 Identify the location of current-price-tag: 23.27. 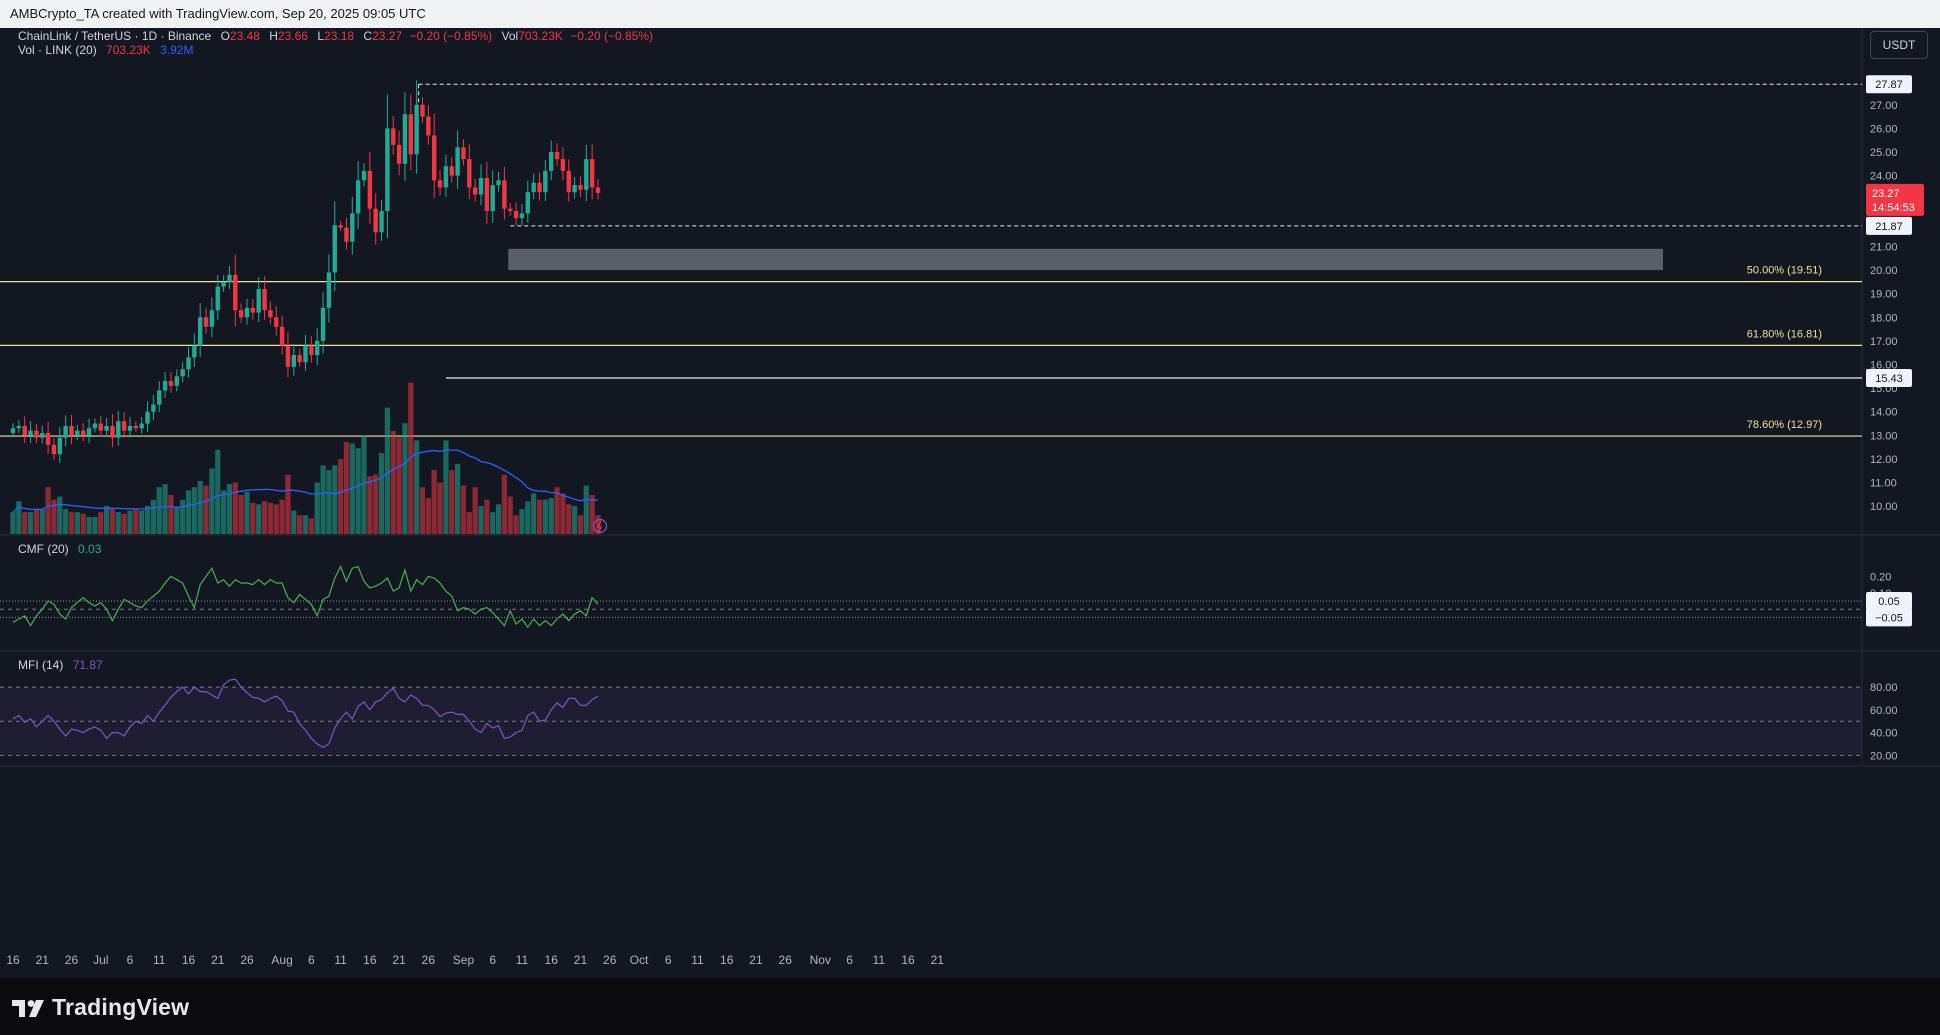
(1886, 194).